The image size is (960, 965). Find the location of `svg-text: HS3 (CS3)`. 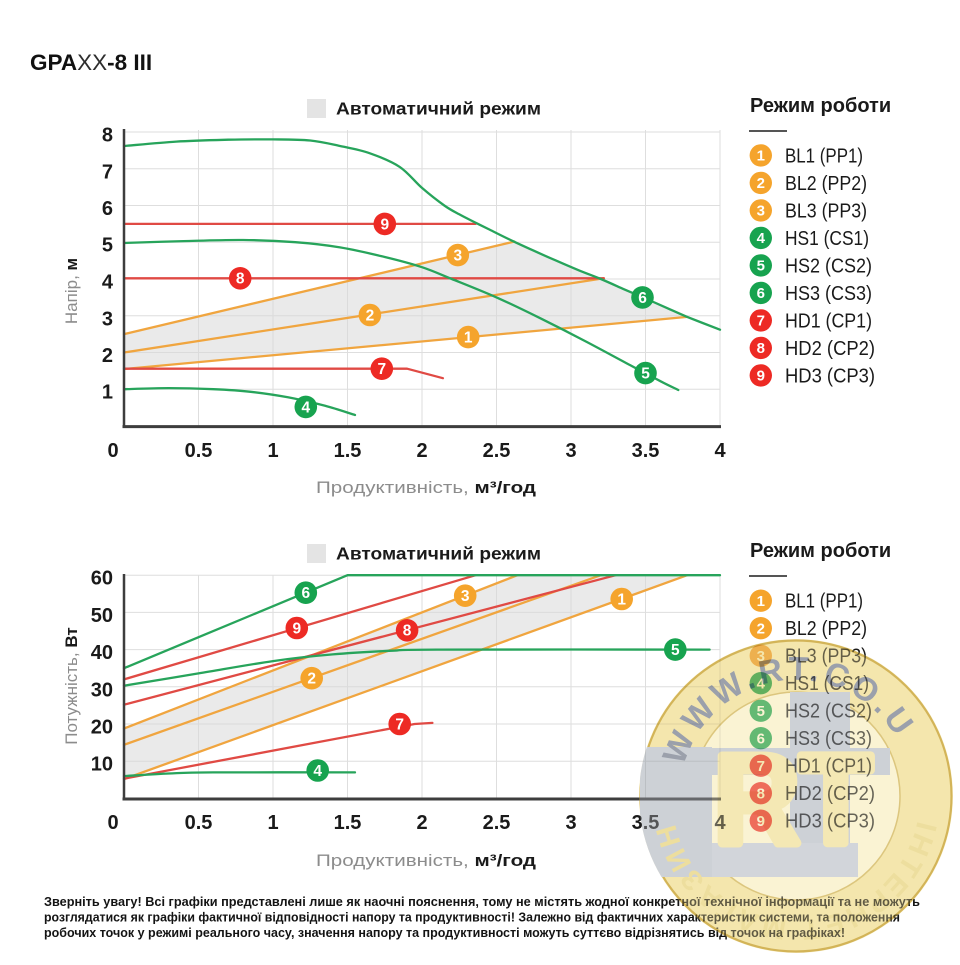

svg-text: HS3 (CS3) is located at coordinates (828, 294).